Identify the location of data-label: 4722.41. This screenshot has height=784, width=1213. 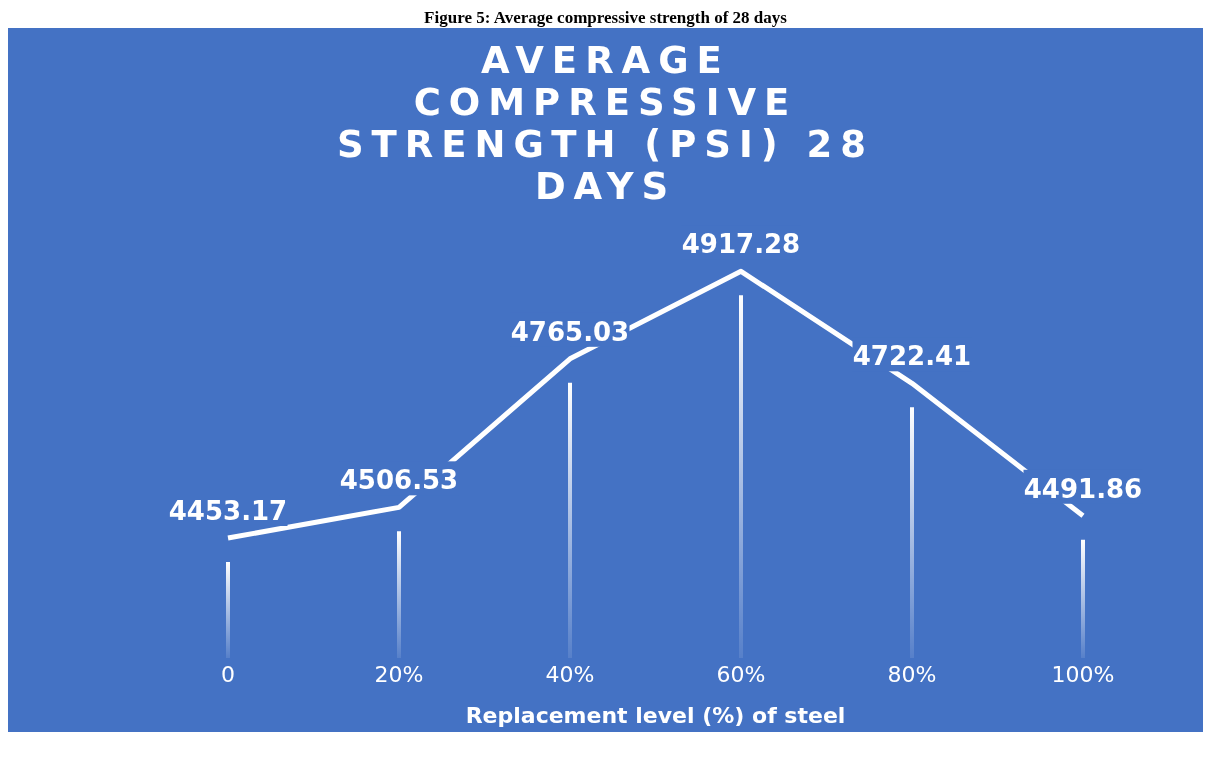
(912, 356).